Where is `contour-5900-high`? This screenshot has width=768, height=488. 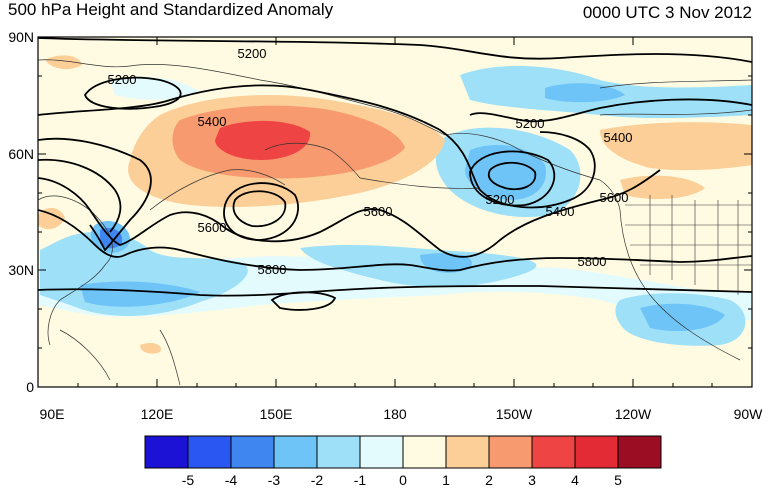 contour-5900-high is located at coordinates (303, 301).